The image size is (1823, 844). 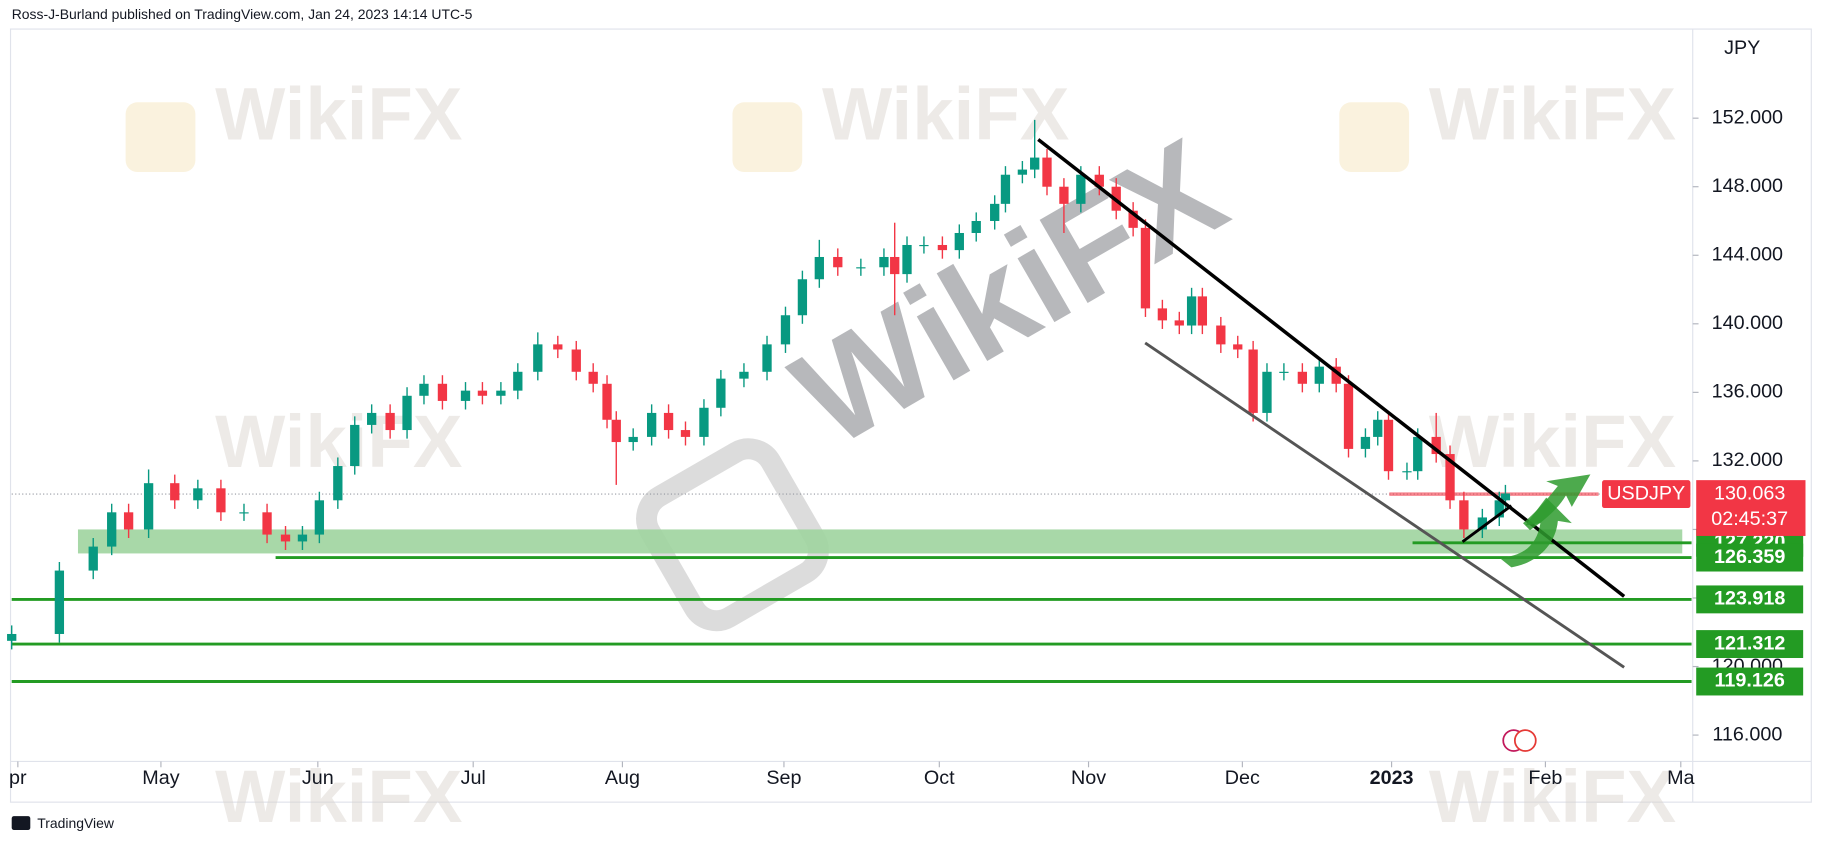 What do you see at coordinates (1747, 392) in the screenshot?
I see `y-tick-label: 136.000` at bounding box center [1747, 392].